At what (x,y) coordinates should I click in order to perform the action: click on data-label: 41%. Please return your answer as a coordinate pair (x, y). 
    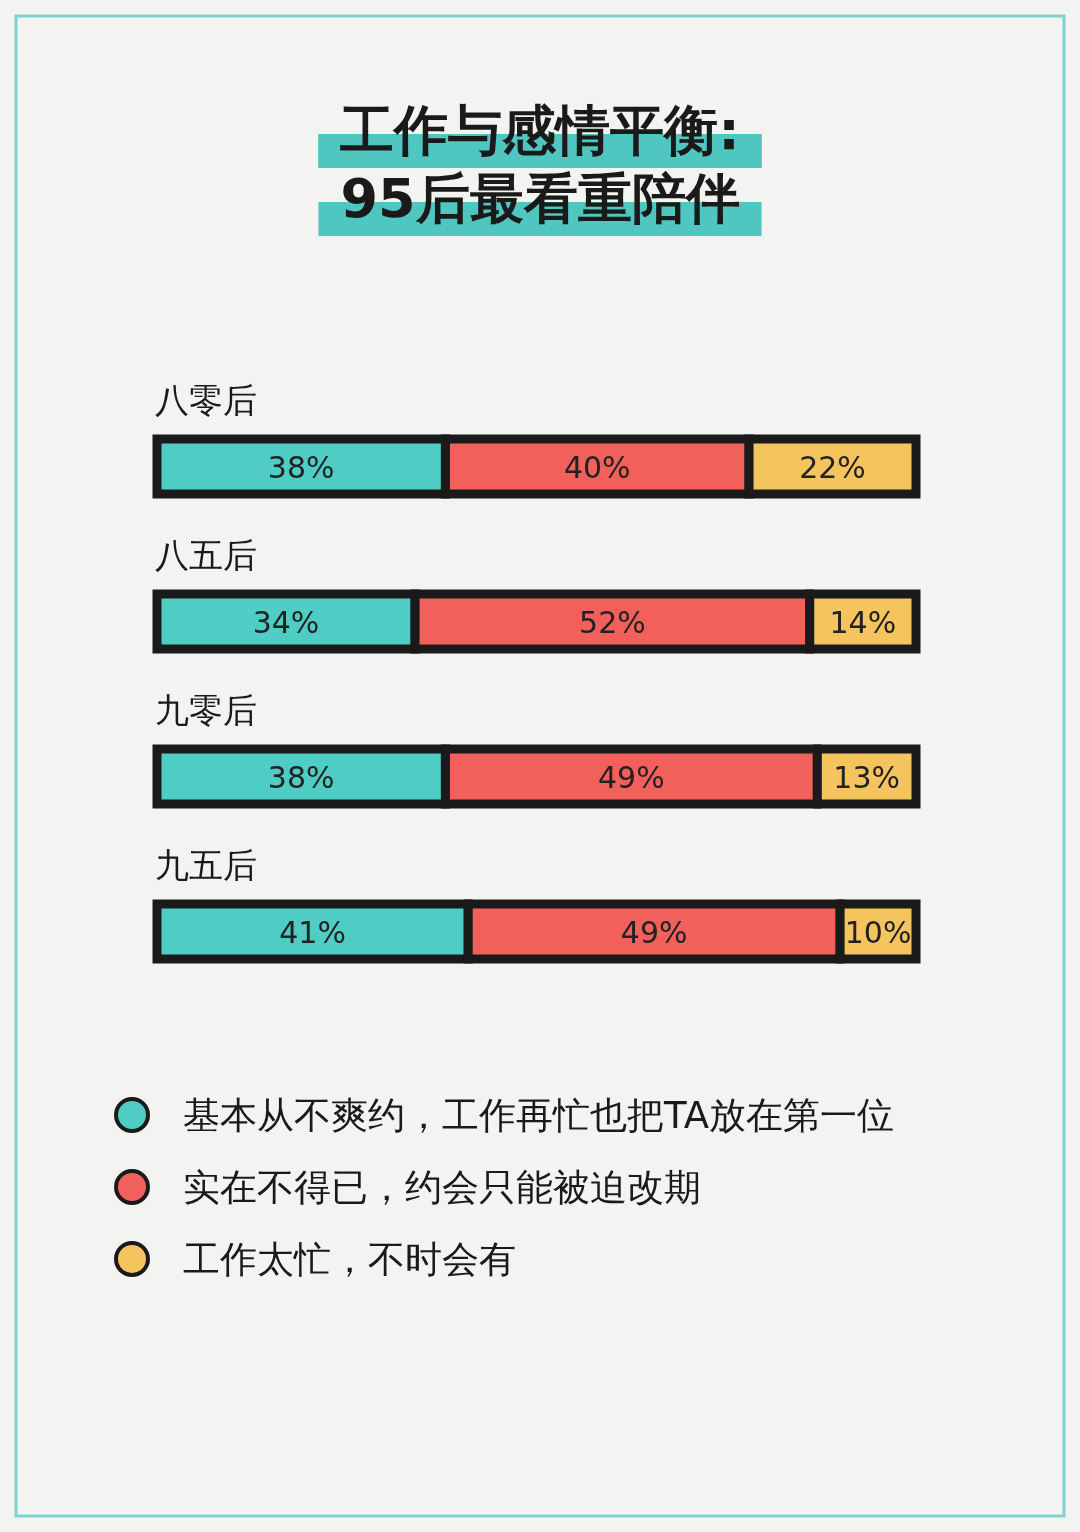
    Looking at the image, I should click on (312, 932).